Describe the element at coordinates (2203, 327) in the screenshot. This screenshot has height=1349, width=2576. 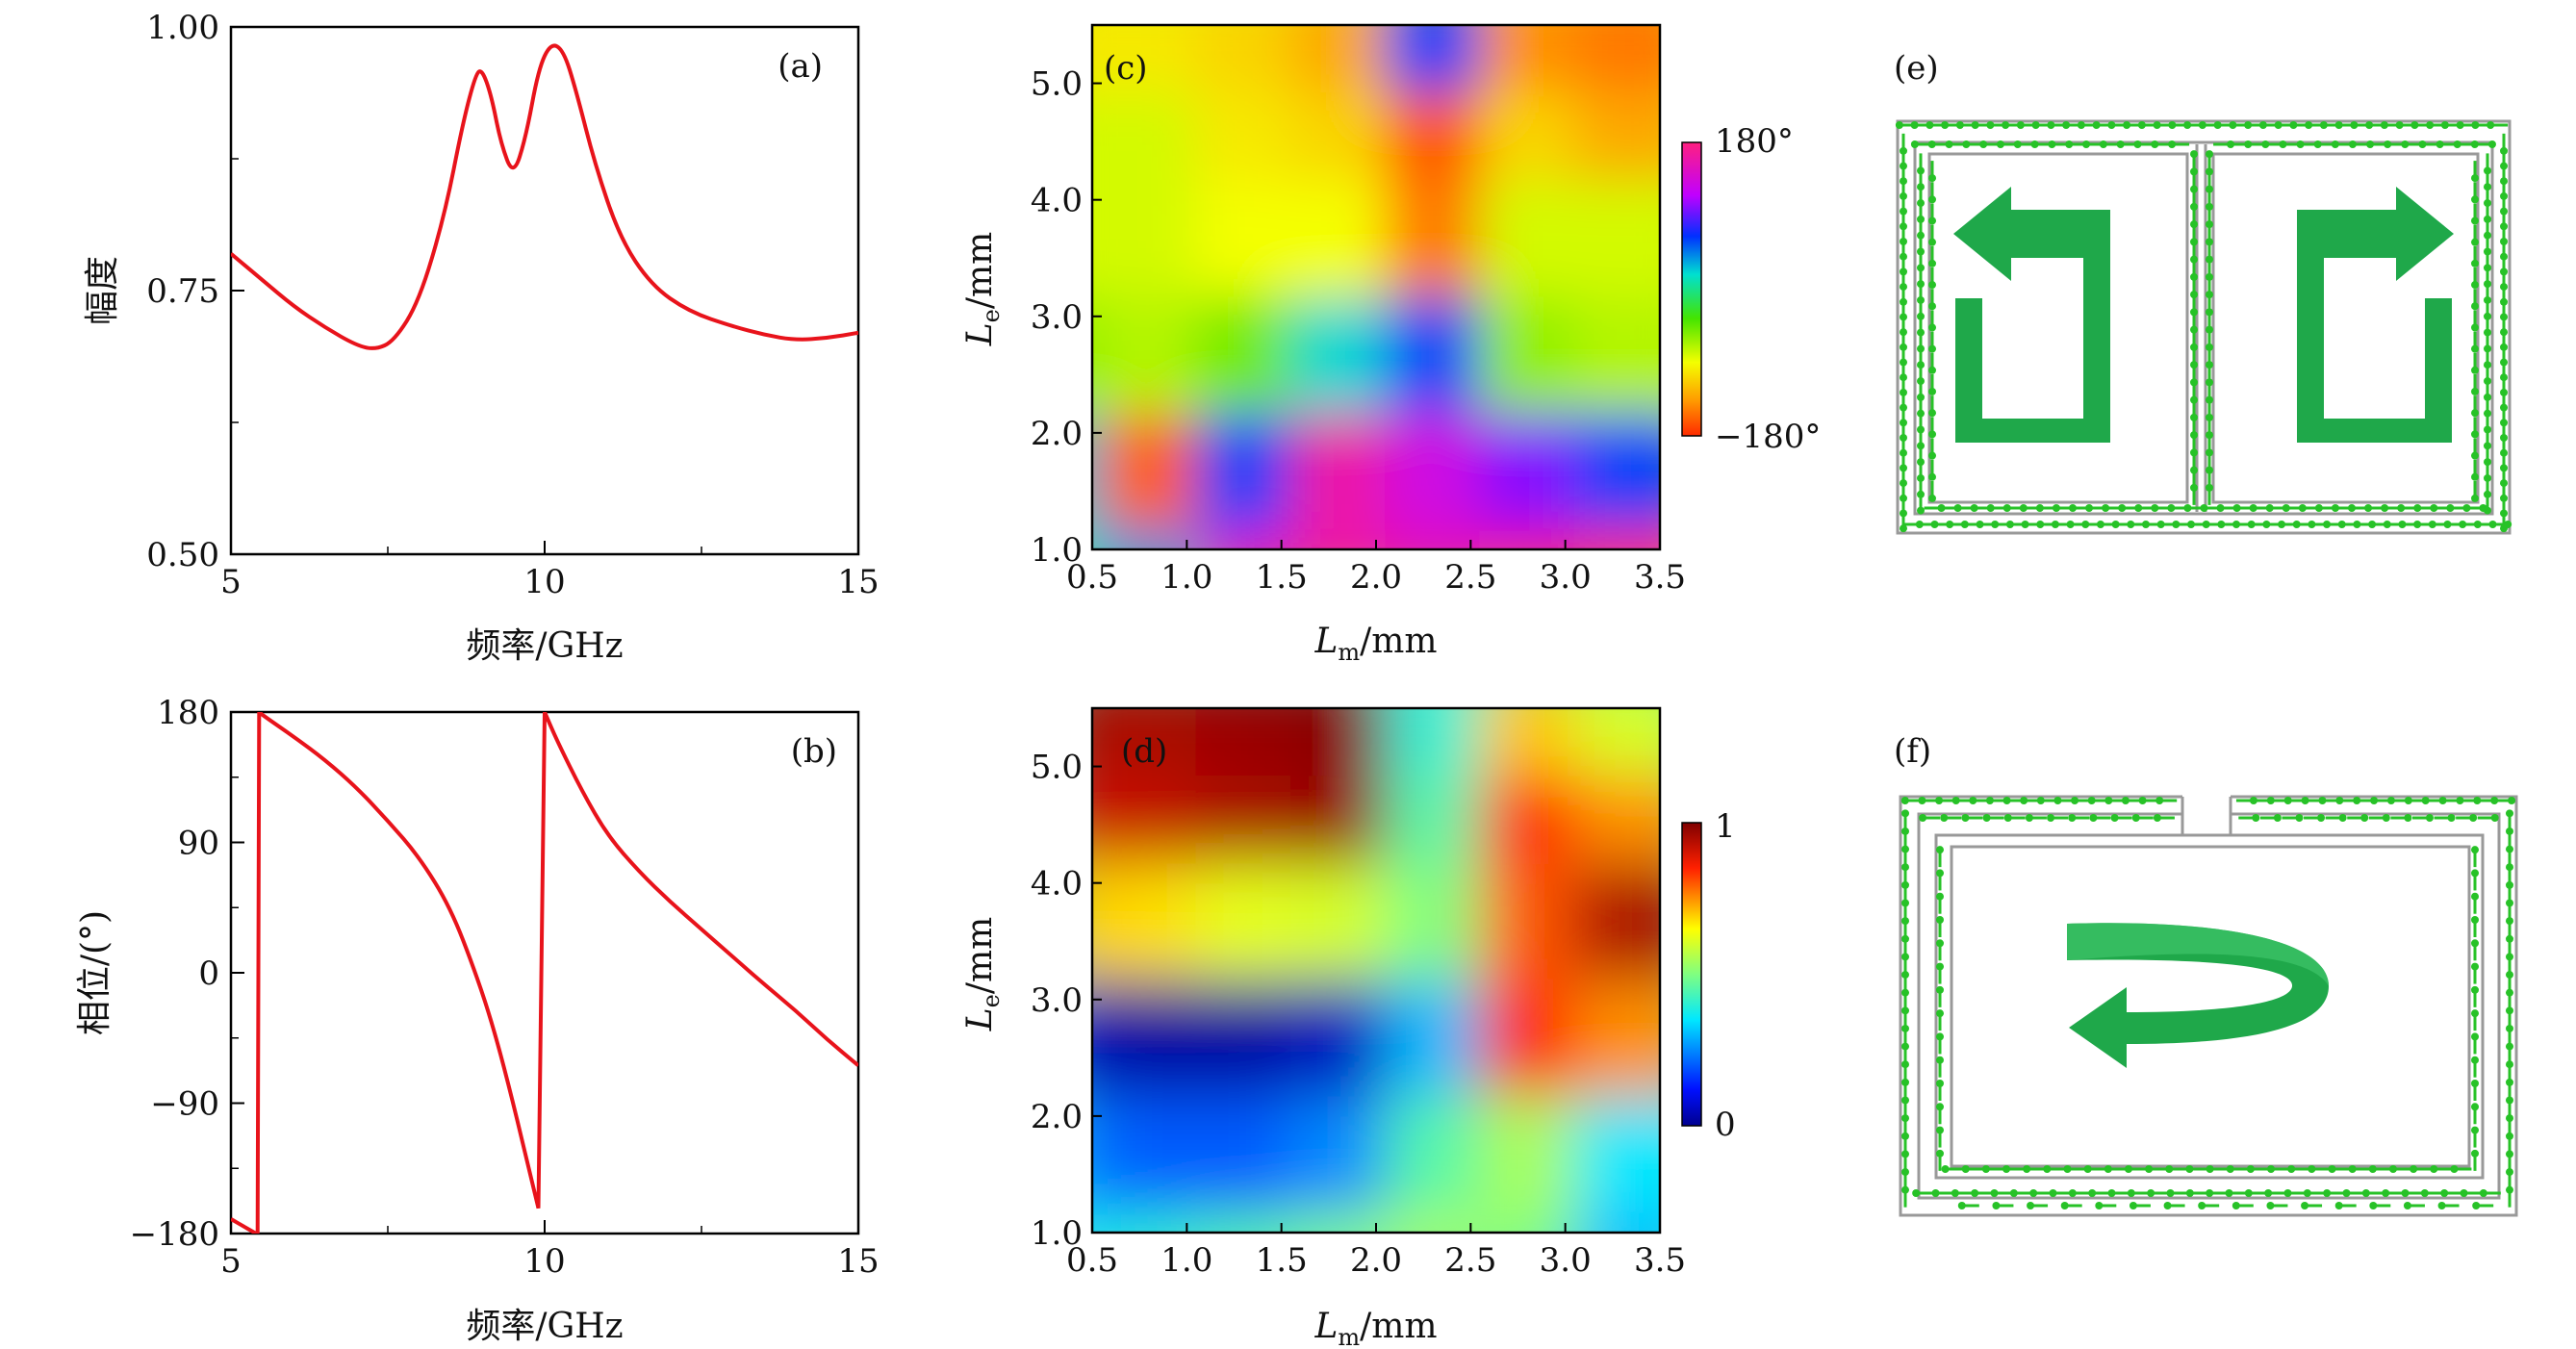
I see `panel-e-current-vectors` at that location.